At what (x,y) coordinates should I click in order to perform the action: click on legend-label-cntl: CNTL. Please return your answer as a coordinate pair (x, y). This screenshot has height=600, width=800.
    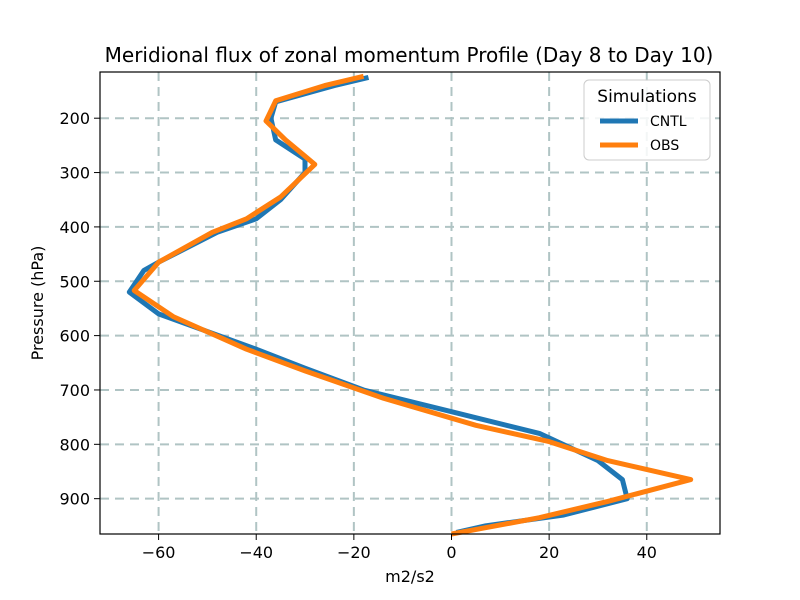
    Looking at the image, I should click on (668, 122).